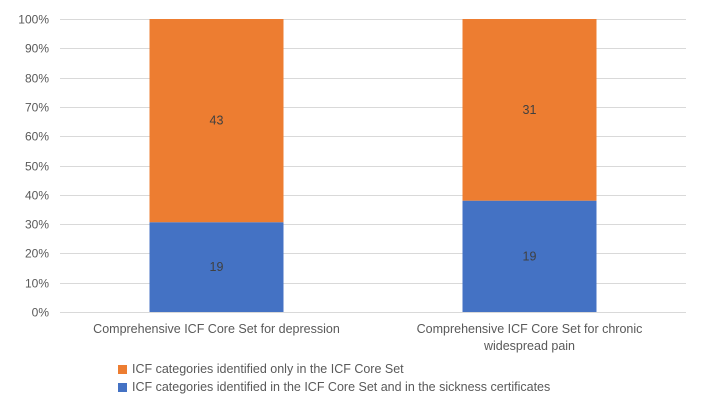 This screenshot has width=702, height=407. I want to click on y-tick-label: 50%, so click(37, 167).